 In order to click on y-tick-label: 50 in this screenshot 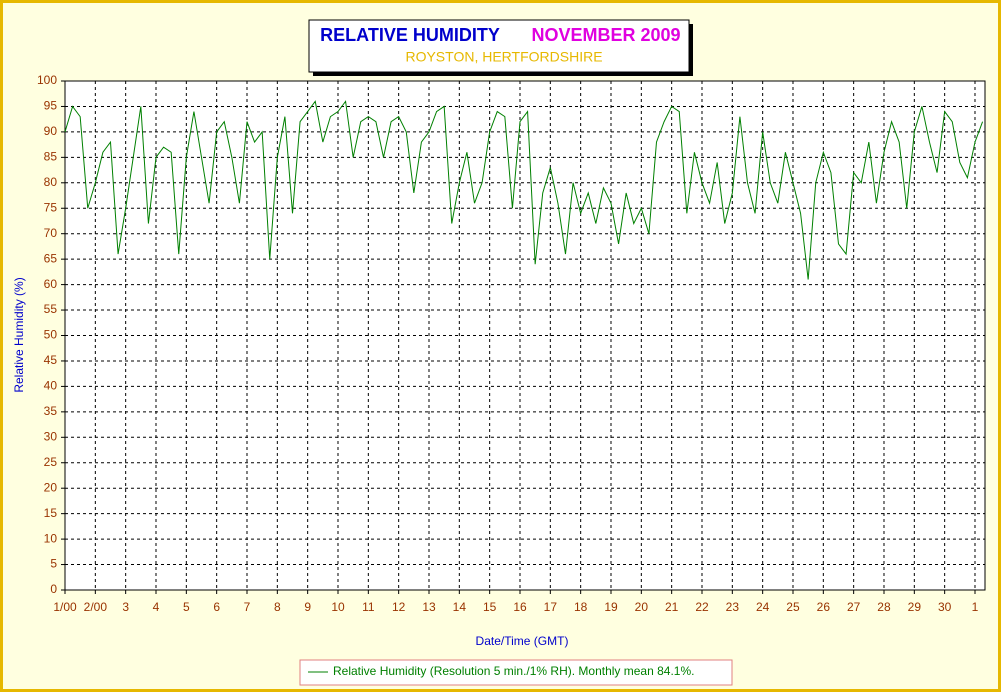, I will do `click(51, 335)`.